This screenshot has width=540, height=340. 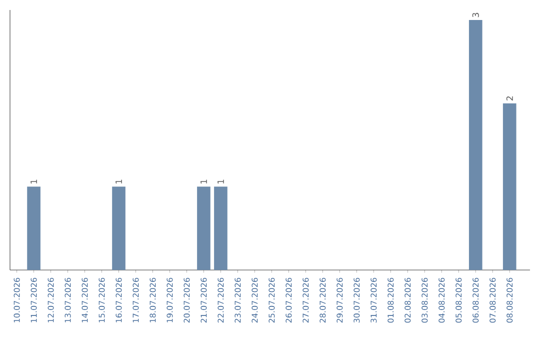 What do you see at coordinates (203, 300) in the screenshot?
I see `x-tick-label: 21.07.2026` at bounding box center [203, 300].